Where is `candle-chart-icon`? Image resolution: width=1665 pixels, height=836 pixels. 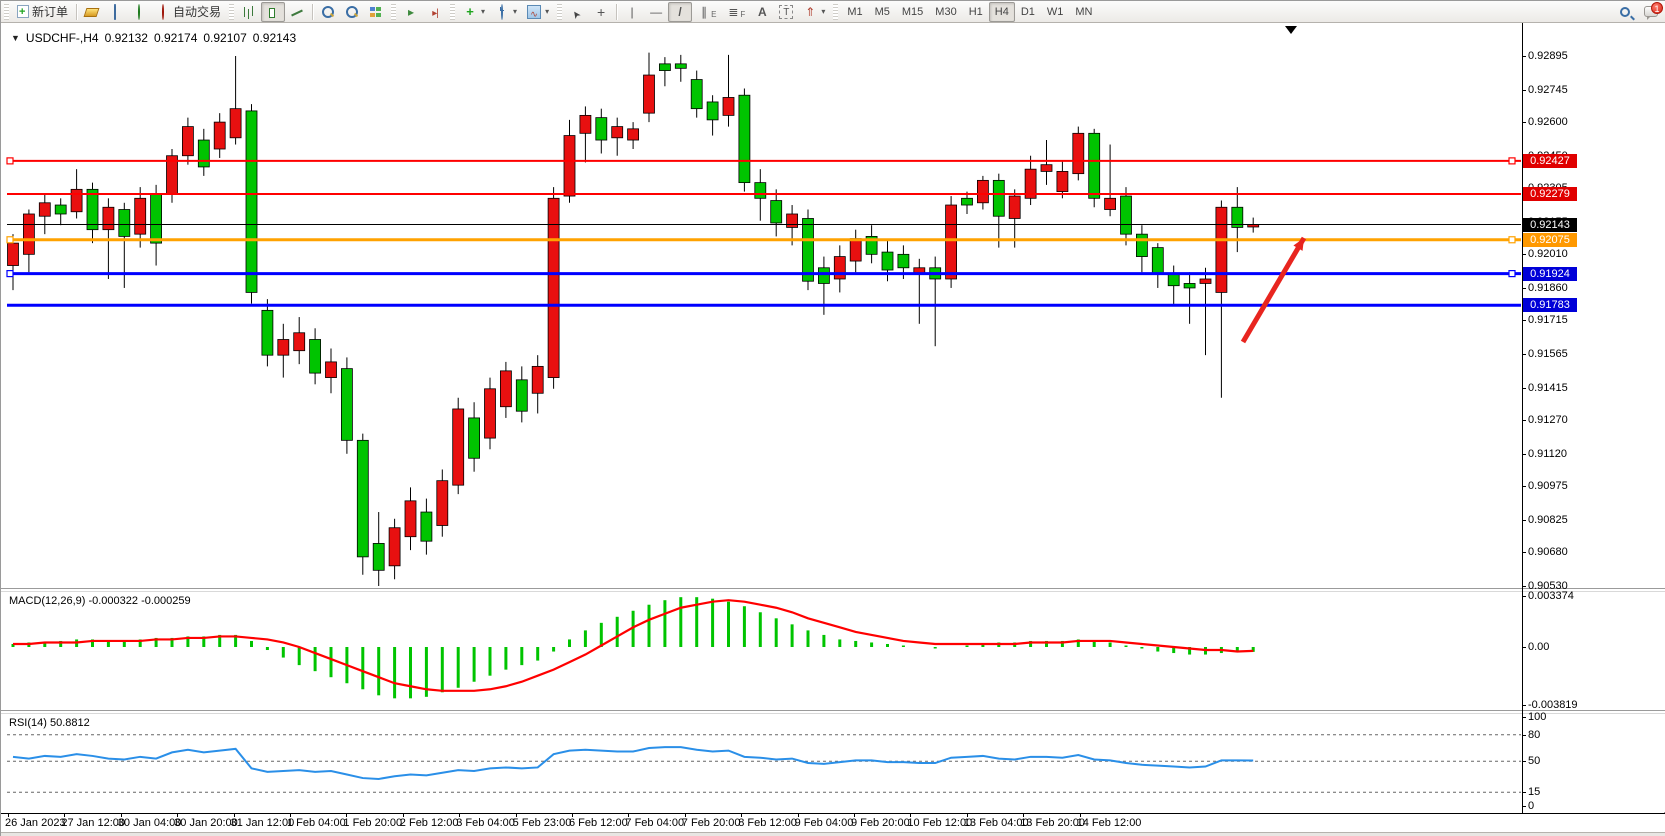
candle-chart-icon is located at coordinates (273, 11).